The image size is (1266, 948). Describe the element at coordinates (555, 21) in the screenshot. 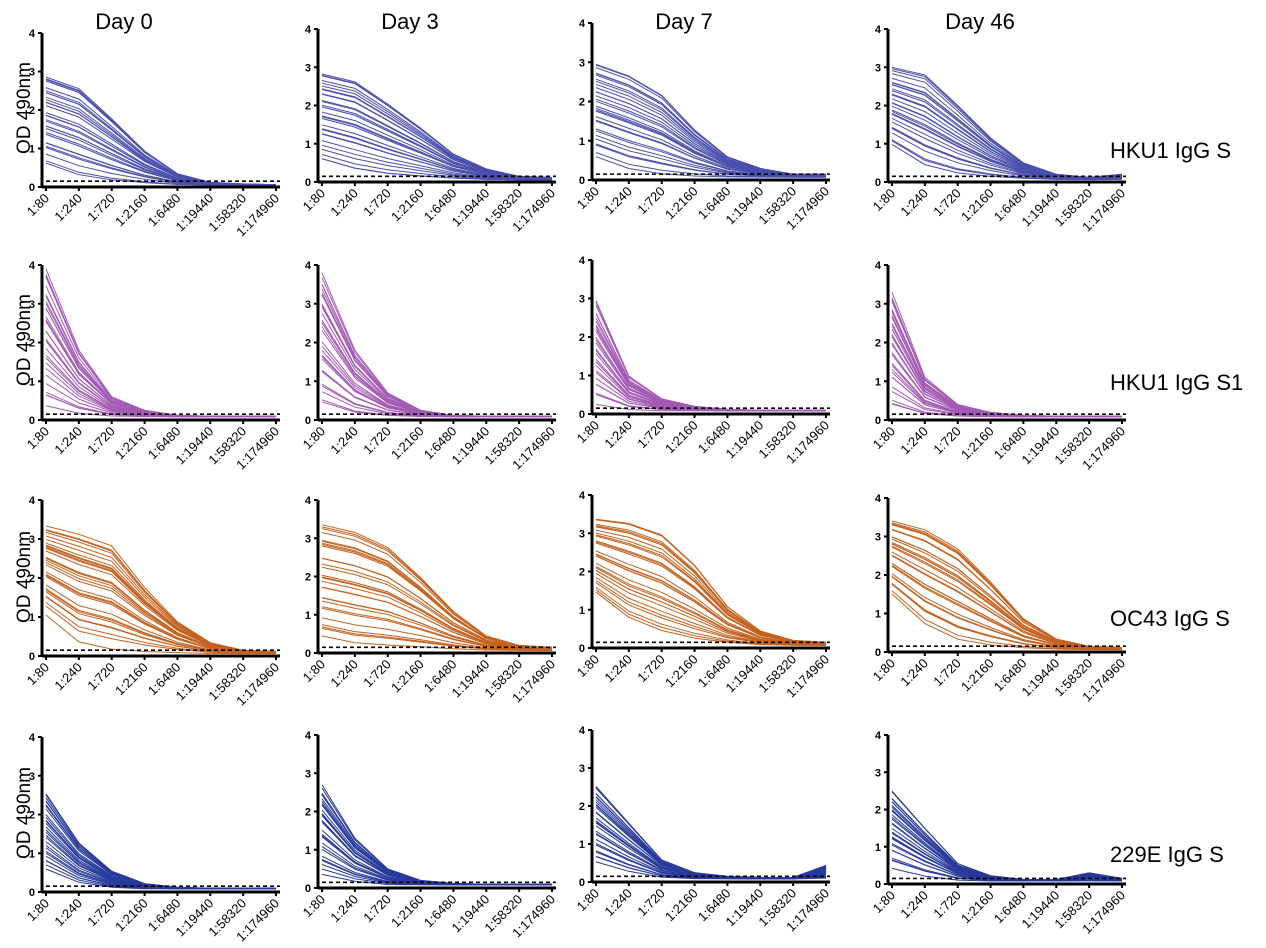

I see `column-titles: Day 0 Day 3 Day 7 Day 46` at that location.